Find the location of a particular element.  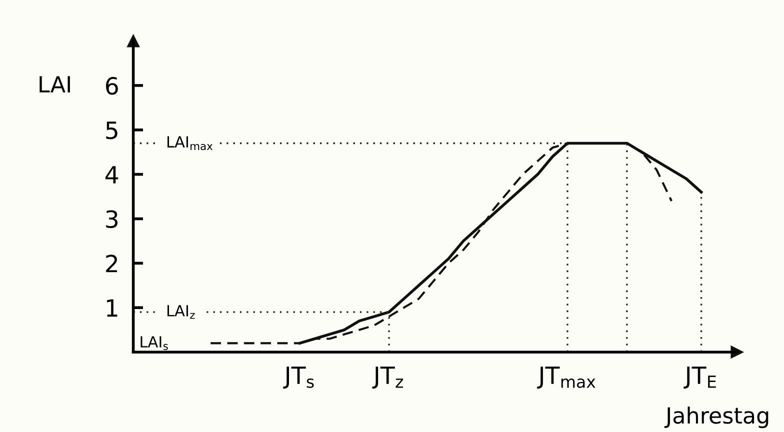

y-tick-label: 6 is located at coordinates (112, 85).